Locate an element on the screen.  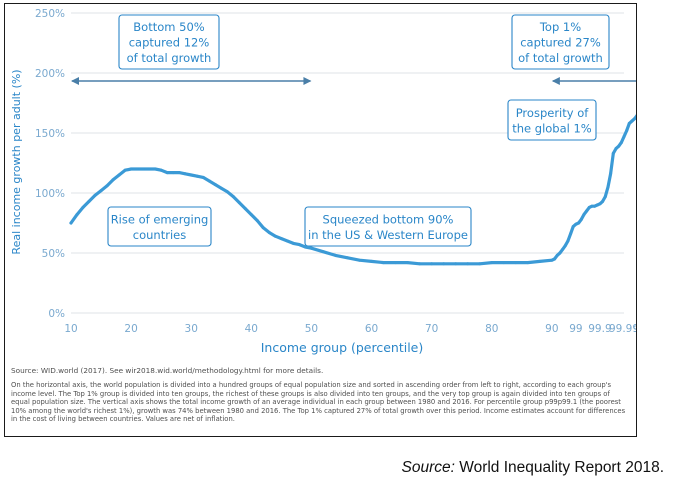
y-tick-label: 0% is located at coordinates (56, 314).